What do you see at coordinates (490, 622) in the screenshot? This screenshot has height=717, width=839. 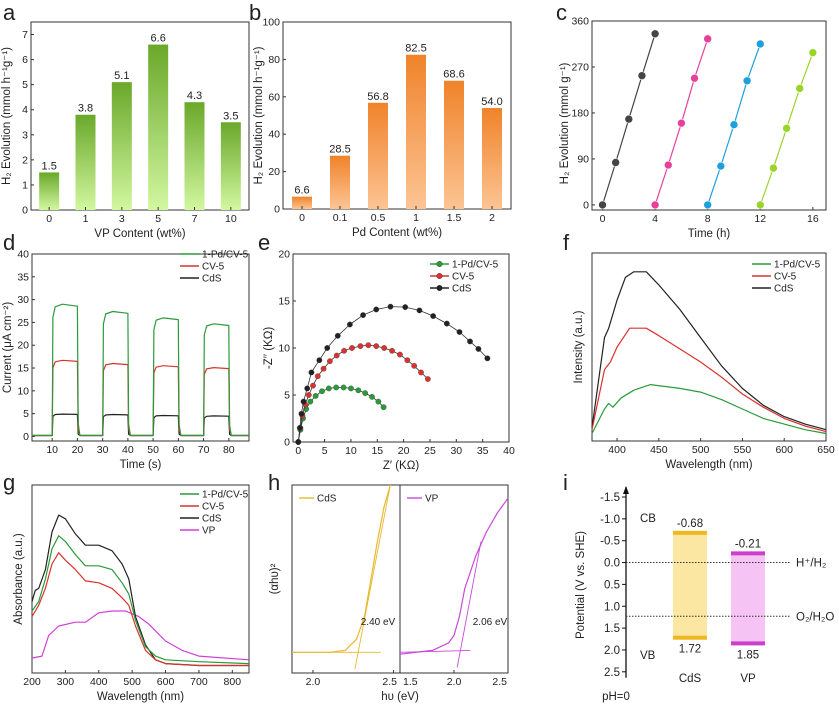 I see `band-gap-annotation: 2.06 eV` at bounding box center [490, 622].